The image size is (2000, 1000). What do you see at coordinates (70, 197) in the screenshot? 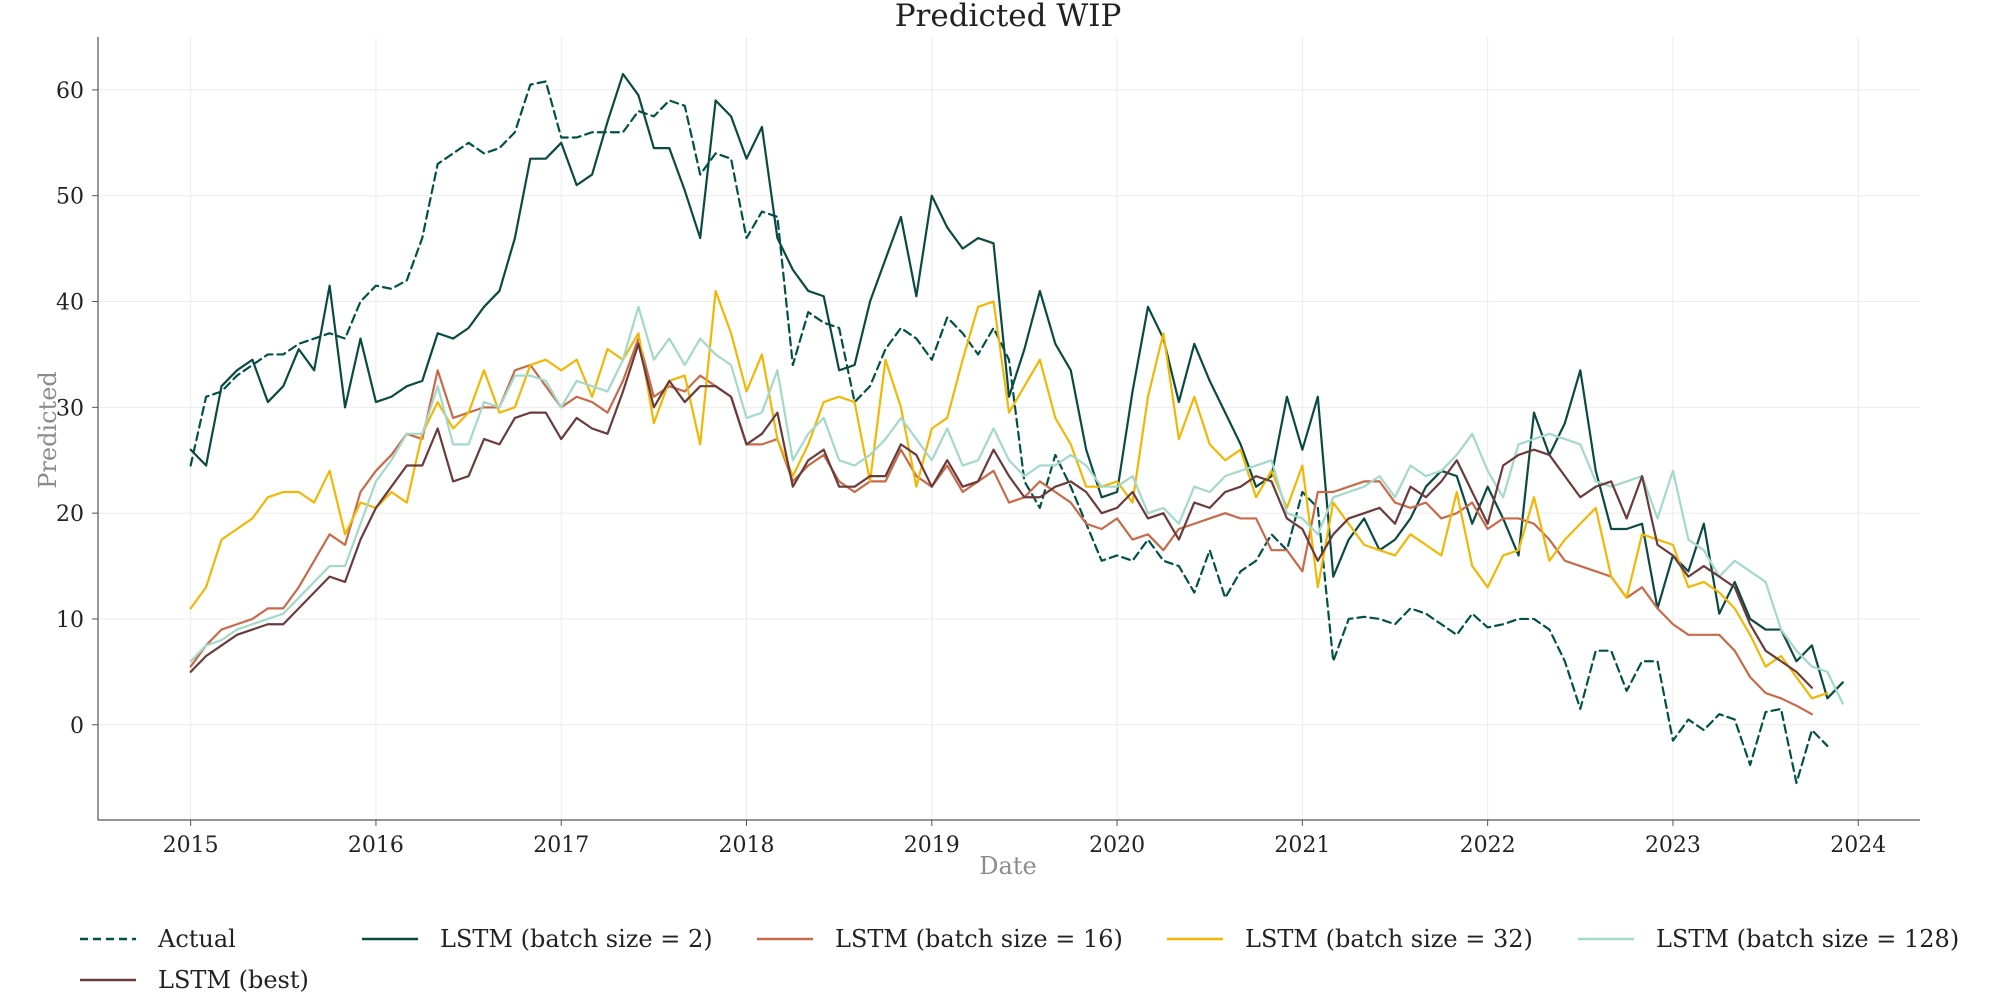
I see `y-tick-label: 50` at bounding box center [70, 197].